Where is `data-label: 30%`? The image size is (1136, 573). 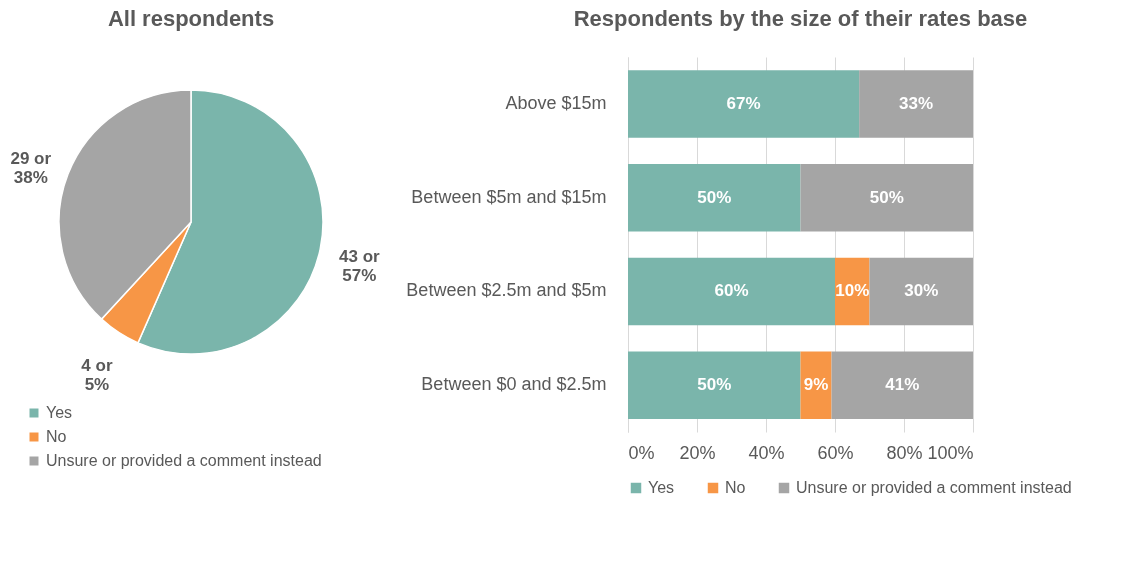
data-label: 30% is located at coordinates (921, 291).